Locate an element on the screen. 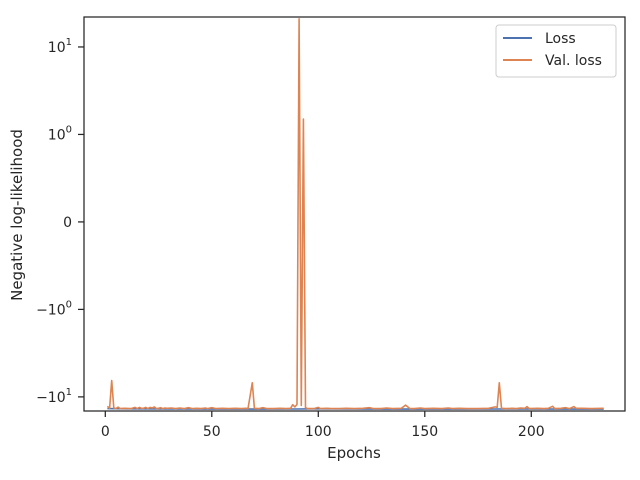 The width and height of the screenshot is (640, 480). legend-label-loss: Loss is located at coordinates (560, 39).